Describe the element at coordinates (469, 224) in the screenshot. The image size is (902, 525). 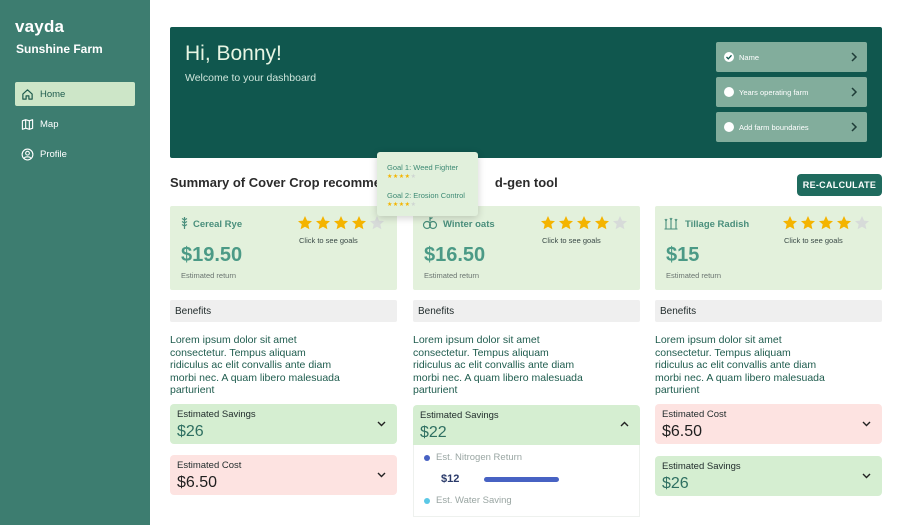
I see `crop-name: Winter oats` at that location.